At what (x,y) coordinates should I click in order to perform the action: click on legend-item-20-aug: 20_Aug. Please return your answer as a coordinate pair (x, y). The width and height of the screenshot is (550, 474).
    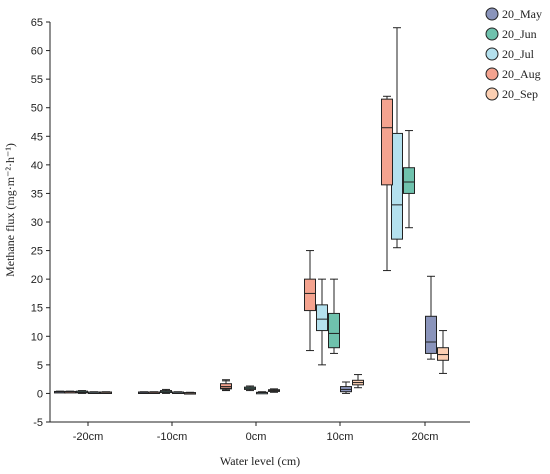
    Looking at the image, I should click on (513, 74).